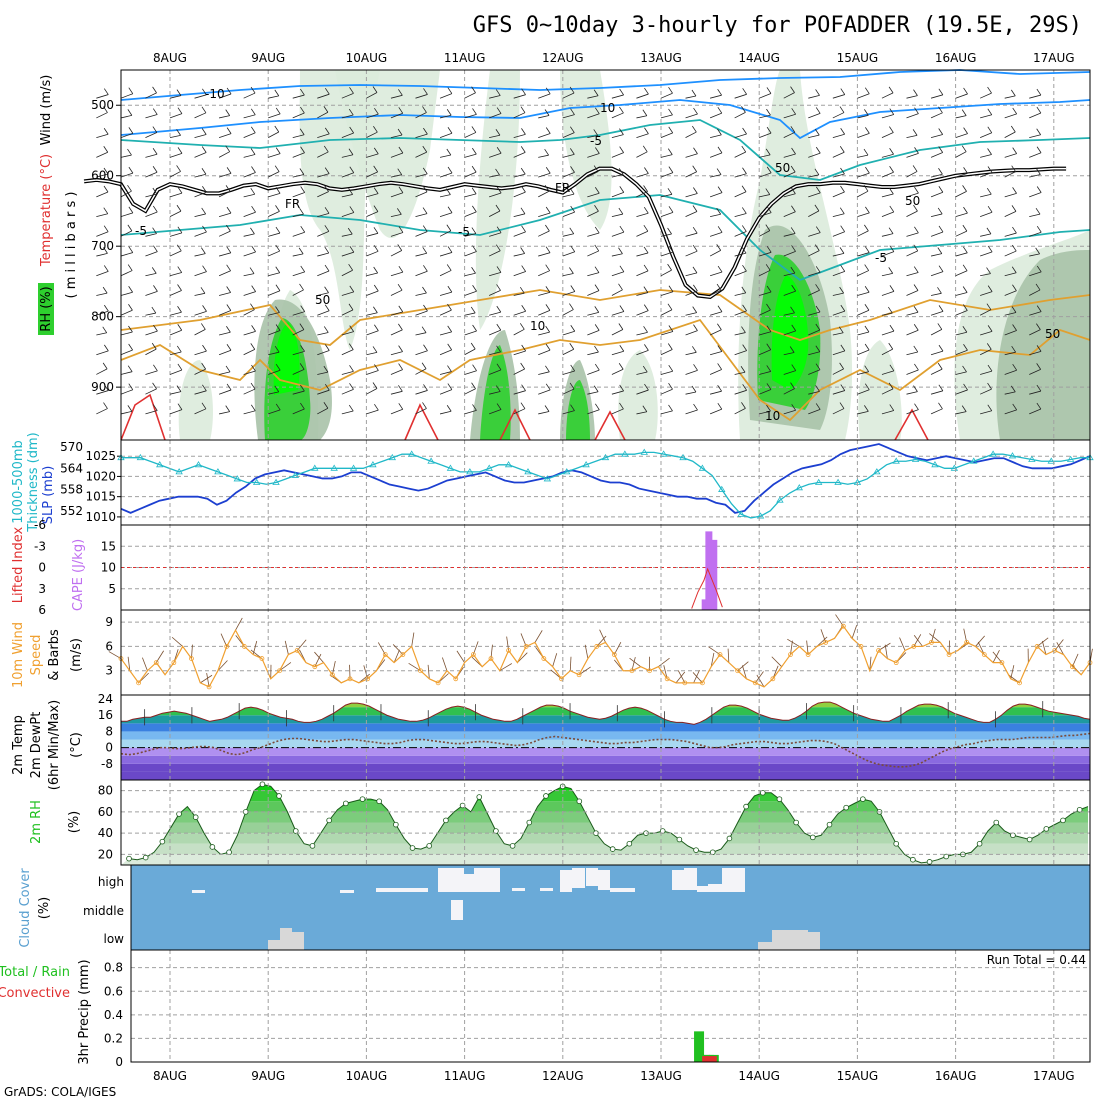  What do you see at coordinates (457, 910) in the screenshot?
I see `cloud-mid-block` at bounding box center [457, 910].